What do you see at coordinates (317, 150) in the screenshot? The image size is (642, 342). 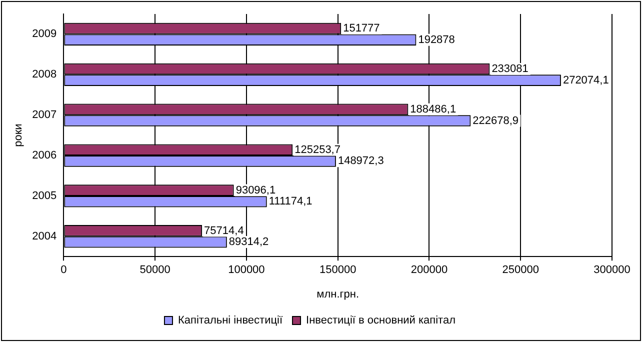 I see `data-label: 125253,7` at bounding box center [317, 150].